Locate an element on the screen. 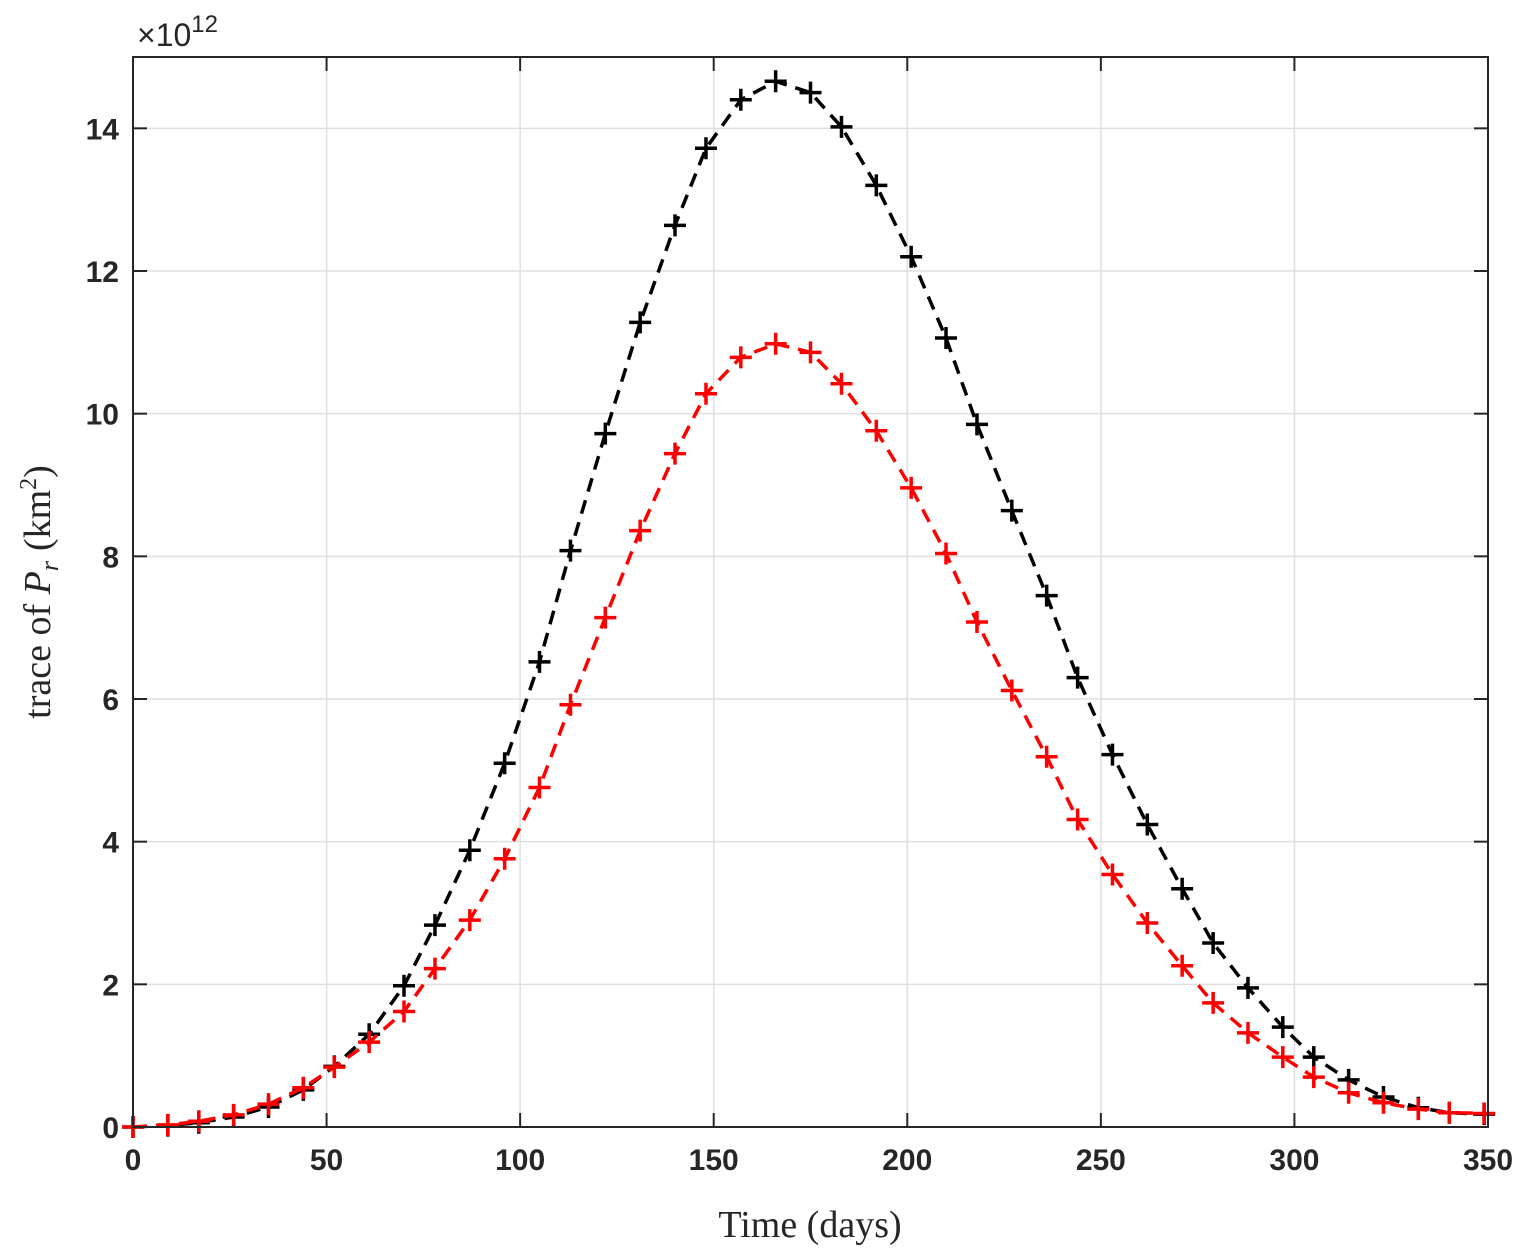 The image size is (1524, 1252). y-multiplier-exponent: 12 is located at coordinates (204, 24).